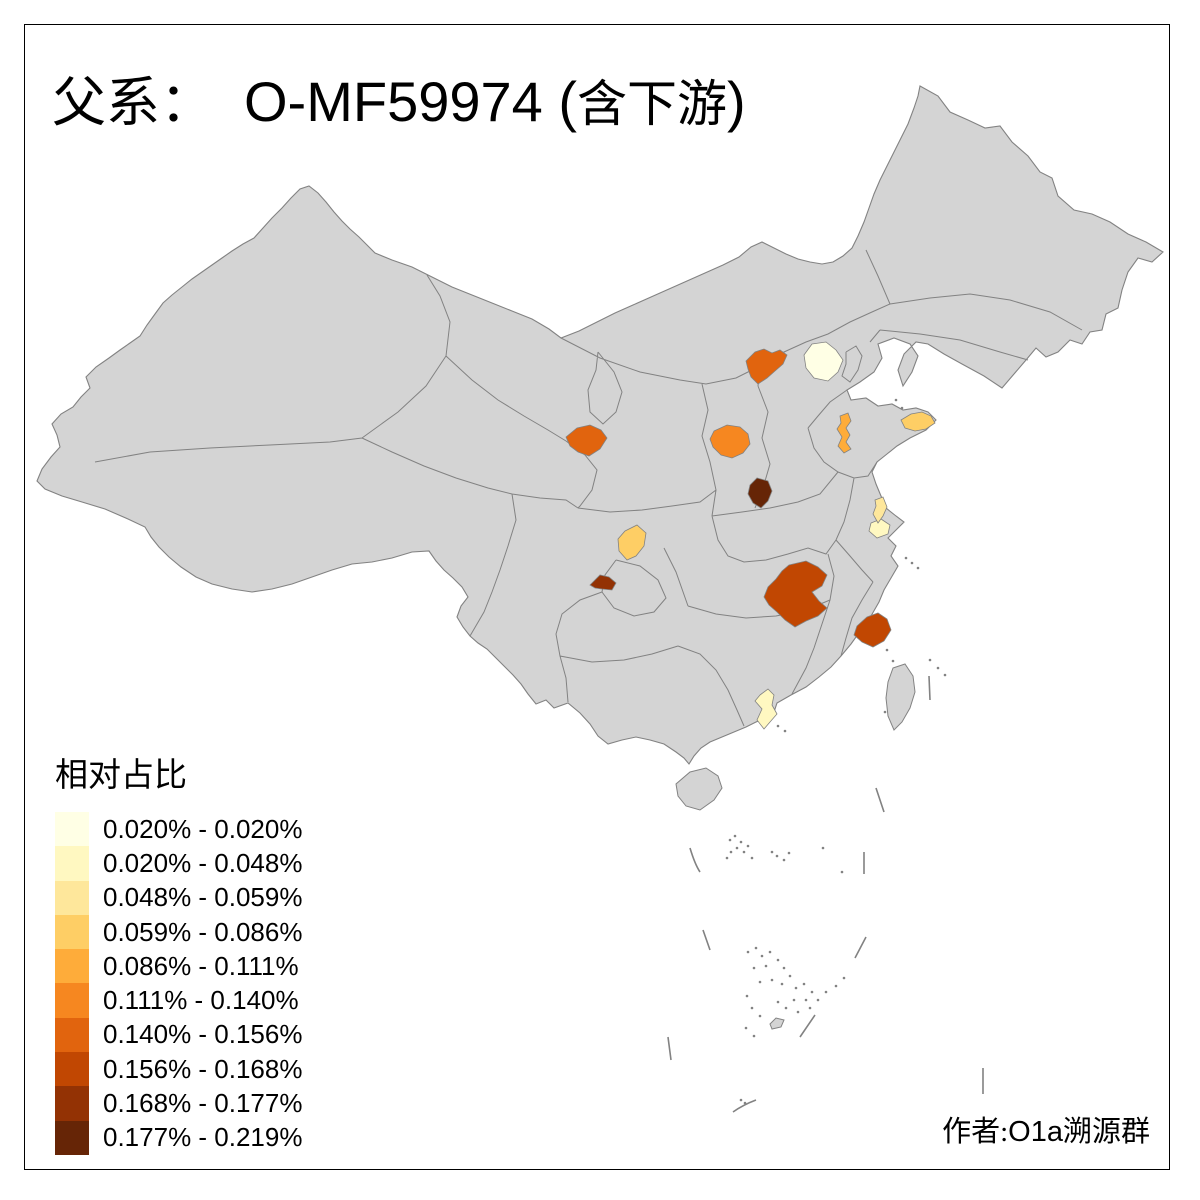 Image resolution: width=1200 pixels, height=1200 pixels. Describe the element at coordinates (203, 1068) in the screenshot. I see `legend-label: 0.156% - 0.168%` at that location.